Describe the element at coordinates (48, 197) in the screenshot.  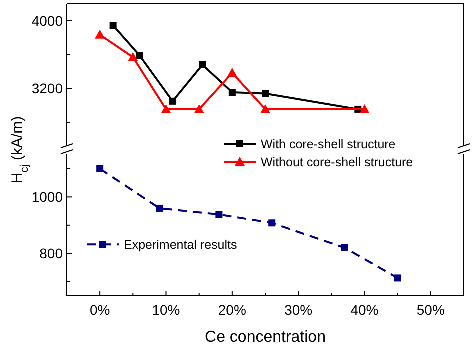
I see `y-tick-label: 1000` at that location.